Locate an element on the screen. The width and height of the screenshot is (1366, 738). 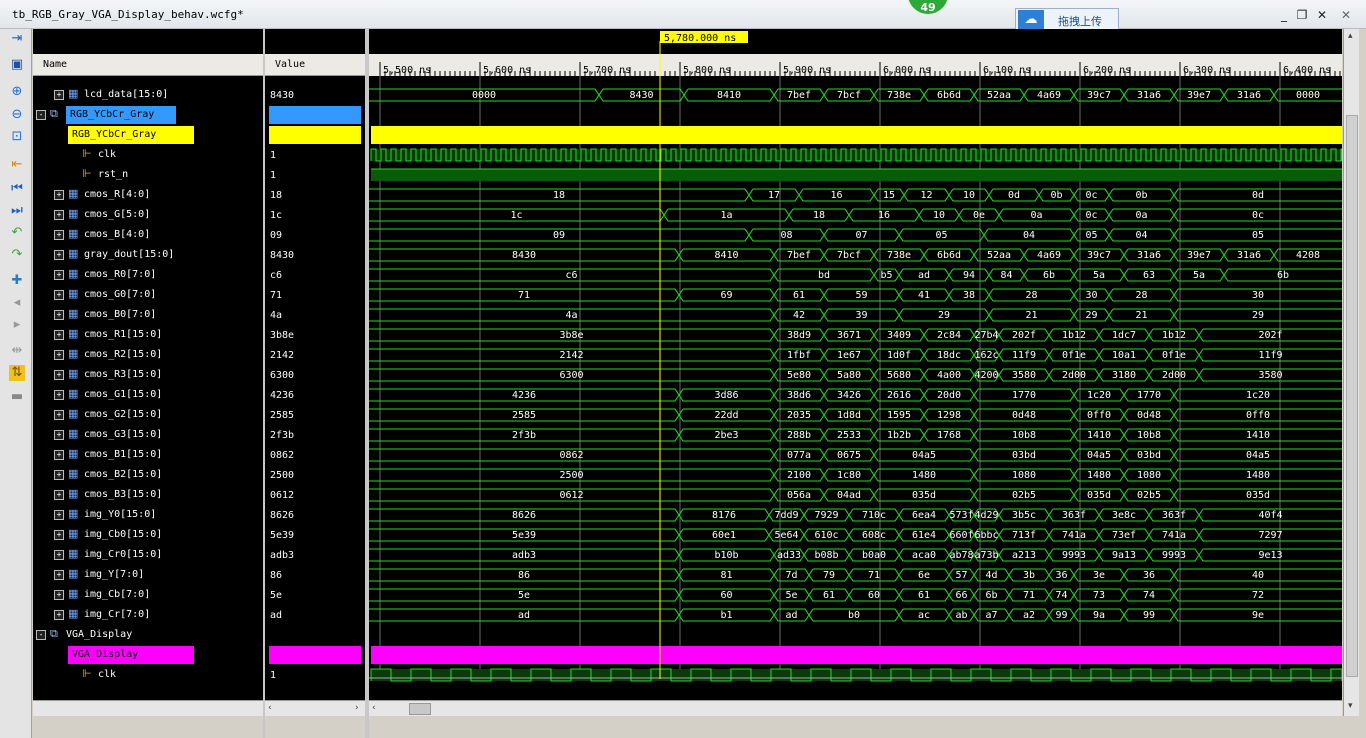
value-hscrollbar: ‹ › is located at coordinates (315, 708).